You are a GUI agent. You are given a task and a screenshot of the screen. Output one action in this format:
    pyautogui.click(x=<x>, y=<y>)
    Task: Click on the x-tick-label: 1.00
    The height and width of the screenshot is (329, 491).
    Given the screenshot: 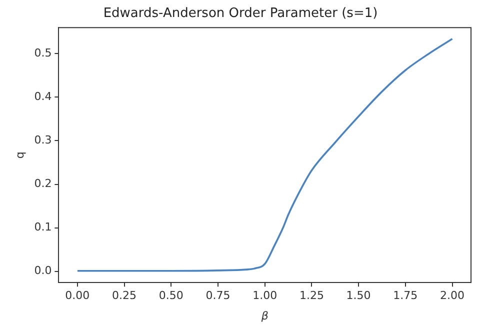 What is the action you would take?
    pyautogui.click(x=265, y=295)
    